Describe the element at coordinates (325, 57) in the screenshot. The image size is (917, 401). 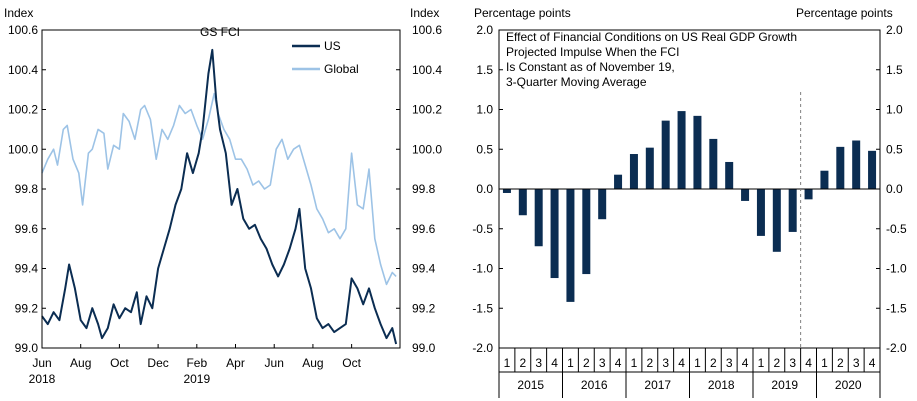
I see `legend: US Global` at that location.